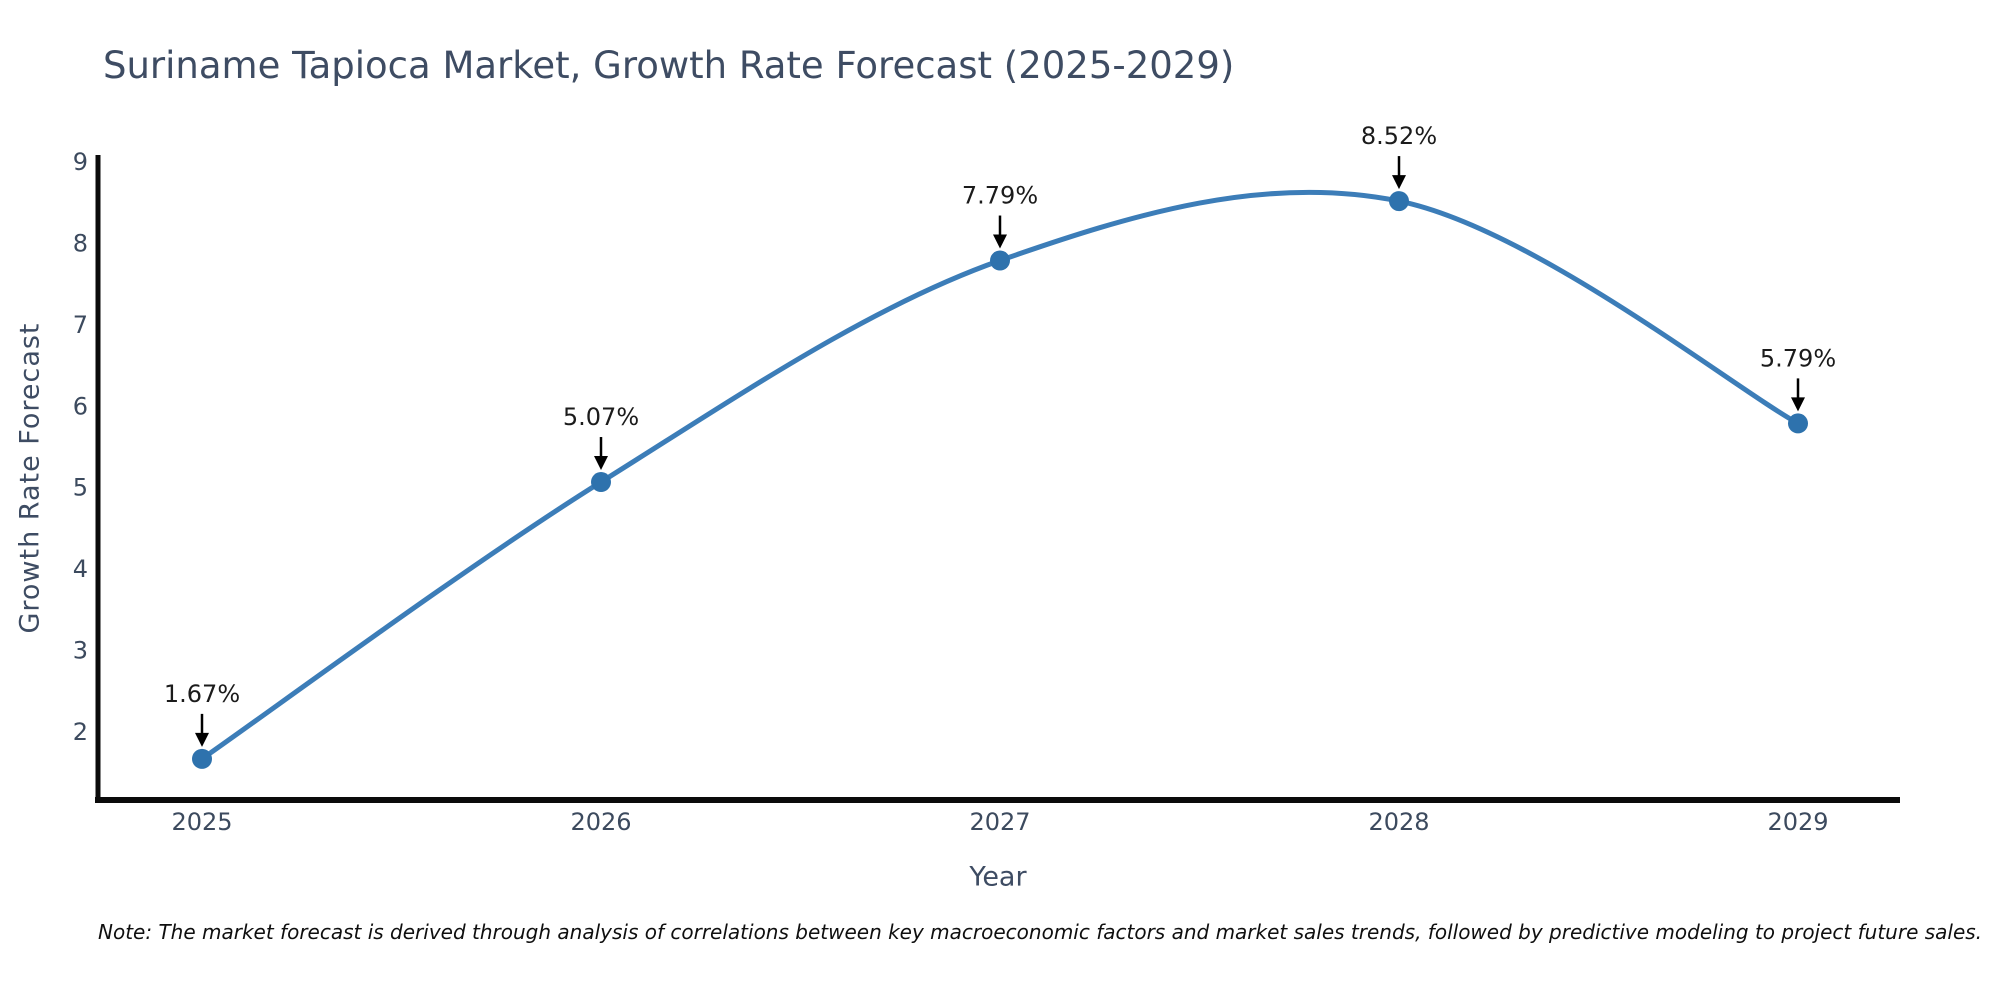 The width and height of the screenshot is (2000, 1000). Describe the element at coordinates (601, 417) in the screenshot. I see `annotation-label: 5.07%` at that location.